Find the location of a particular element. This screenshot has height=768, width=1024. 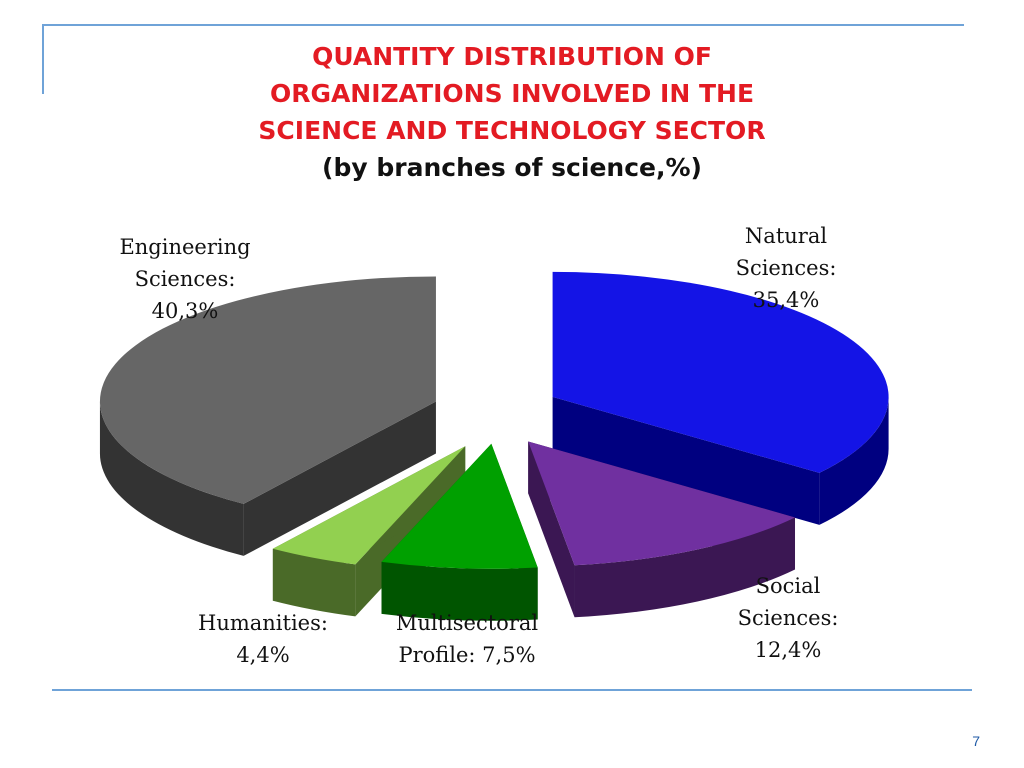

slice-natural-sciences-rim is located at coordinates (854, 460).